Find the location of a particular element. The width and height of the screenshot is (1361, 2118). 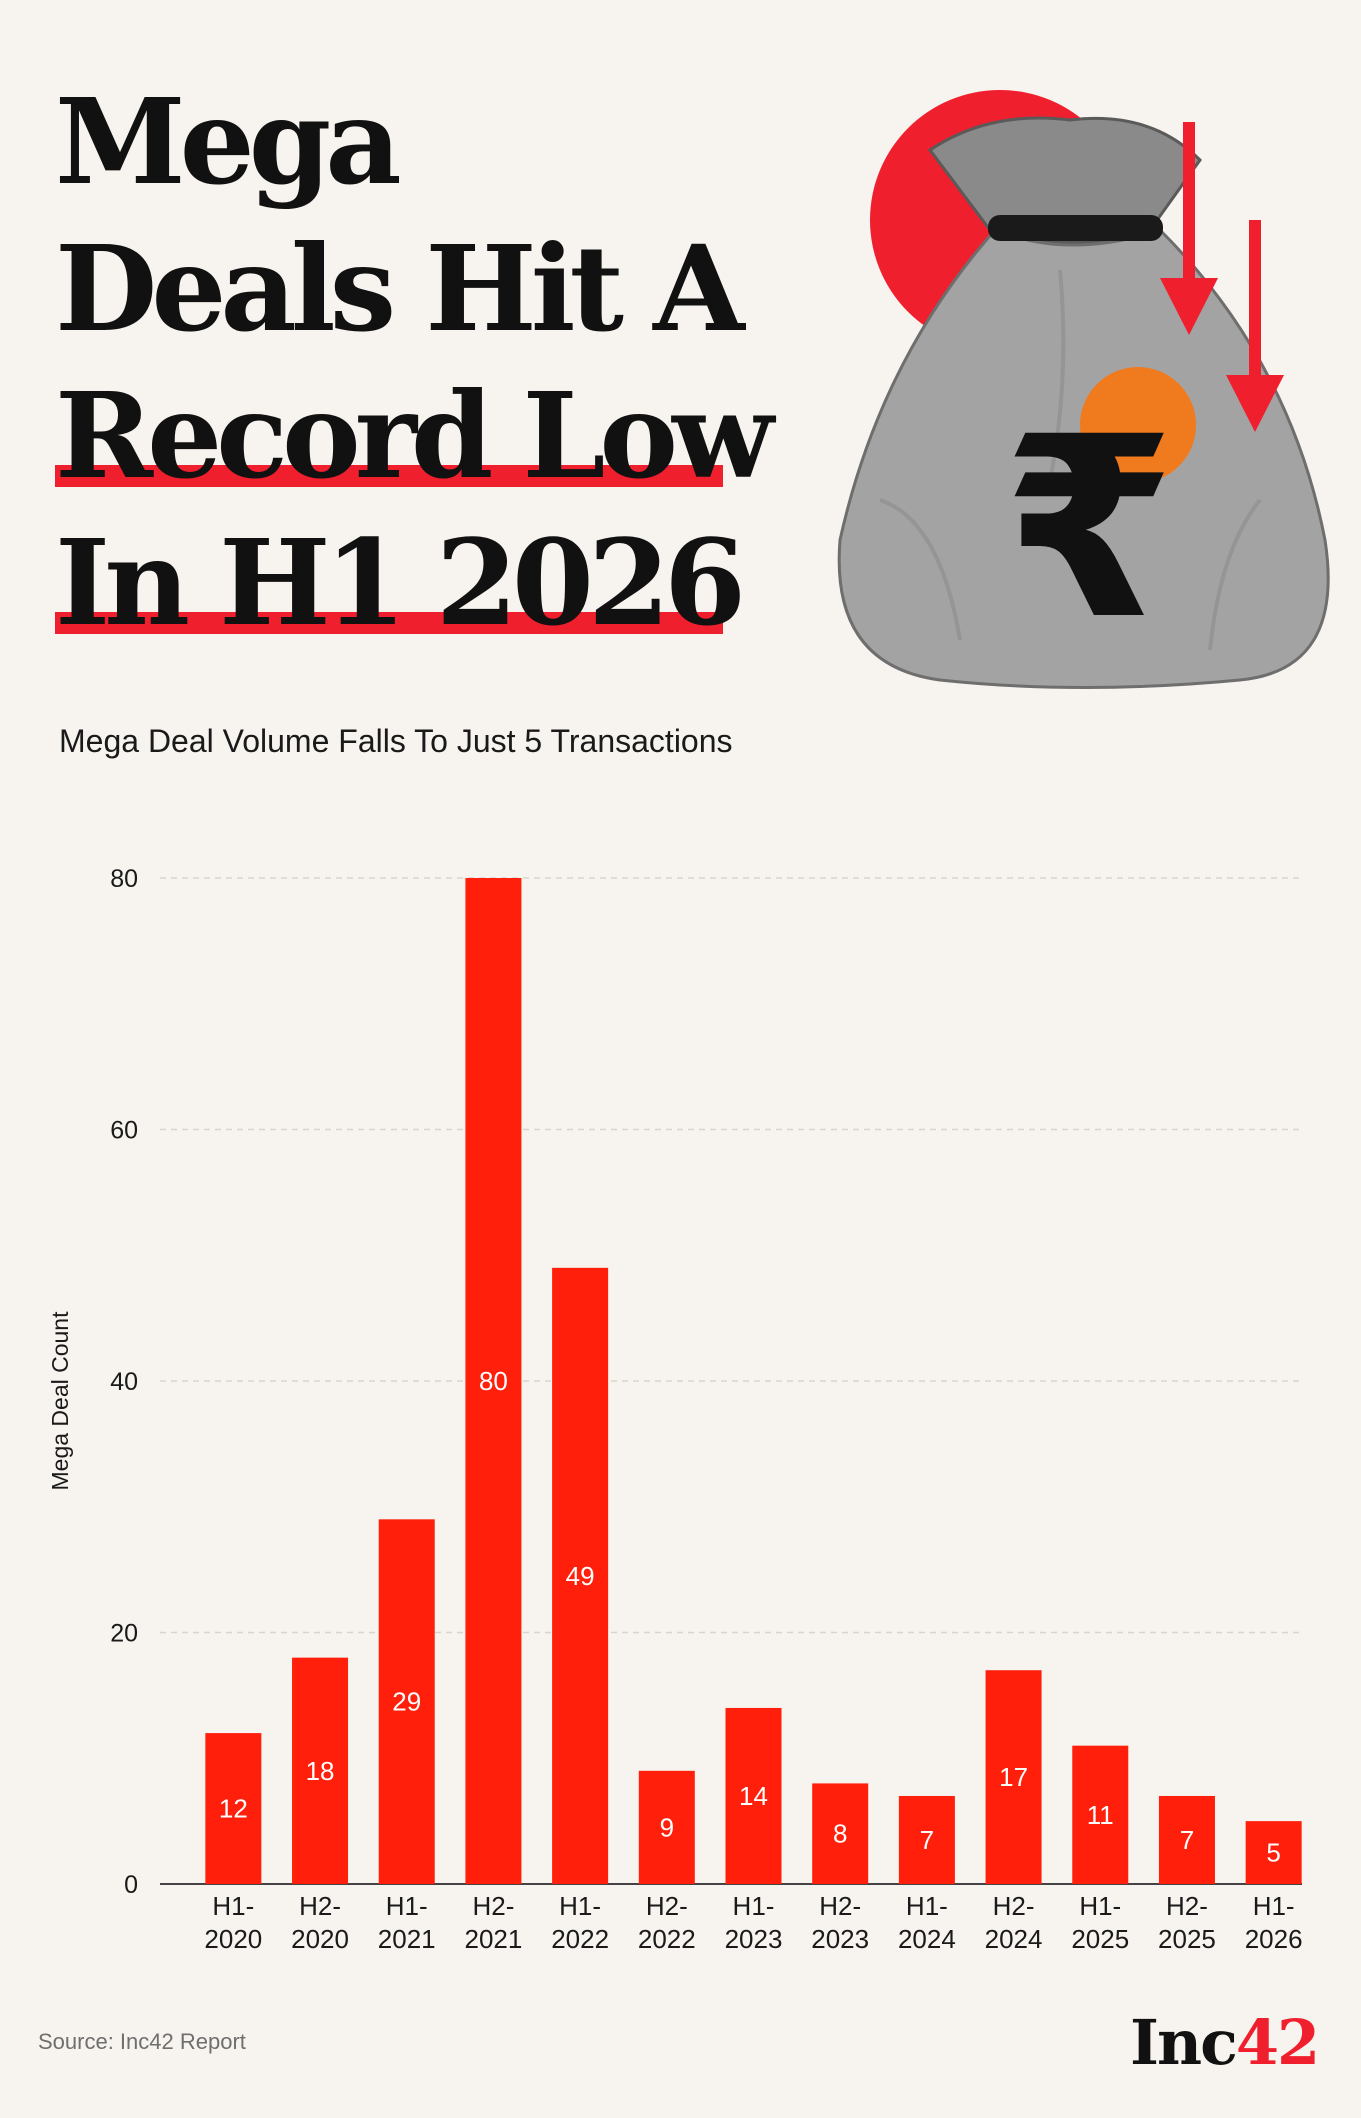

title-line-3: Record Low is located at coordinates (435, 435).